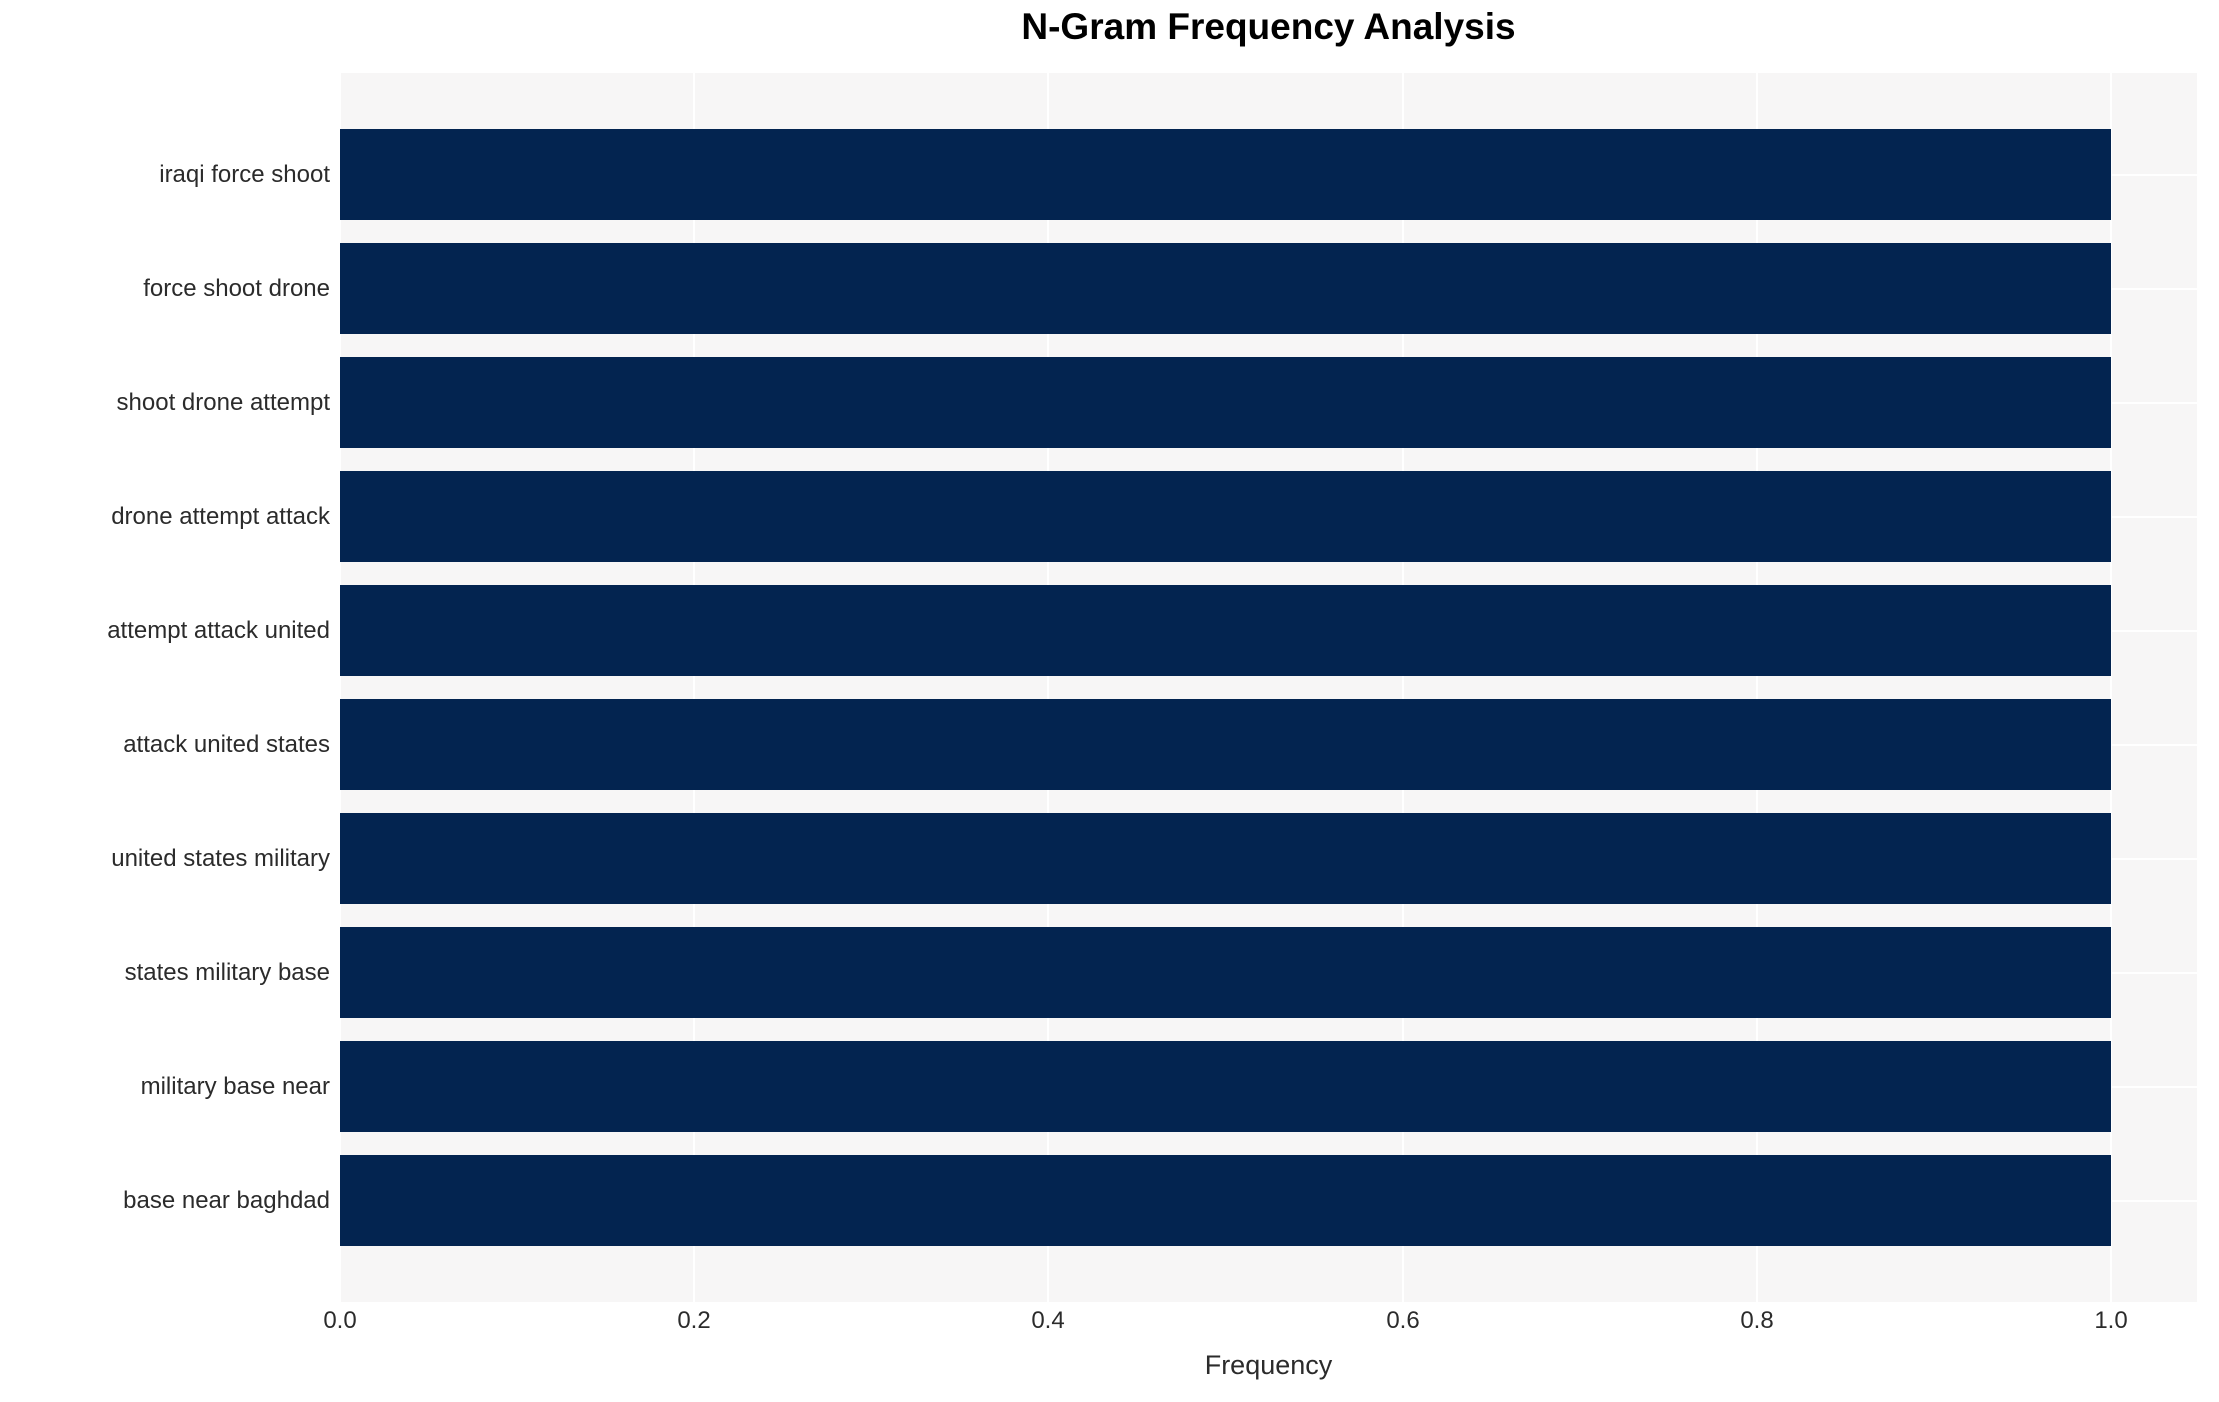  What do you see at coordinates (227, 972) in the screenshot?
I see `y-tick-label: states military base` at bounding box center [227, 972].